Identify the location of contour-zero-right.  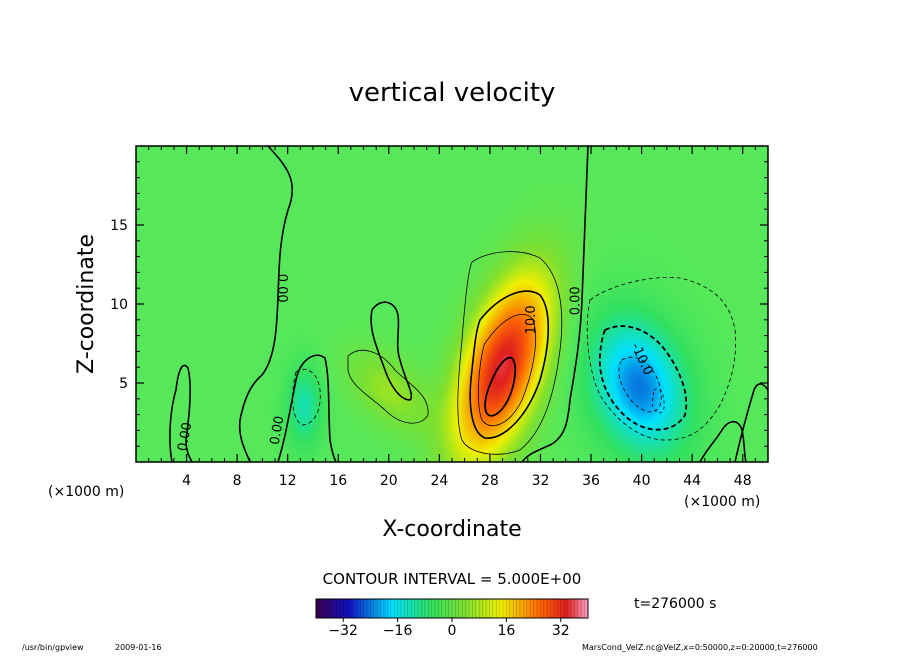
(555, 304).